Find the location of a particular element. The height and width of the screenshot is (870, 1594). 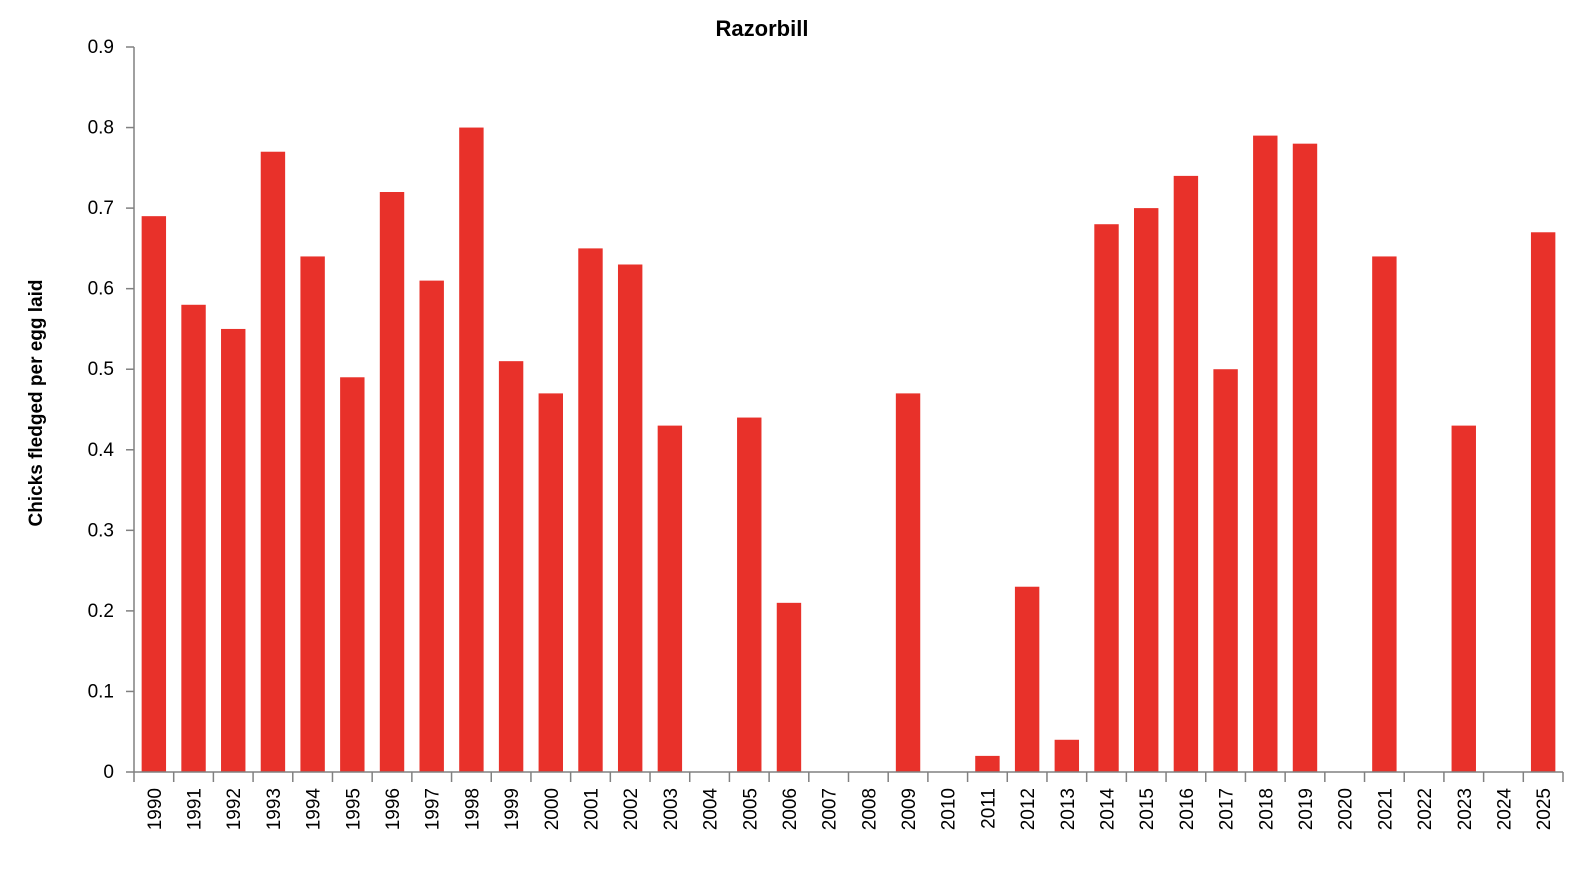

x-tick-label: 2016 is located at coordinates (1187, 809).